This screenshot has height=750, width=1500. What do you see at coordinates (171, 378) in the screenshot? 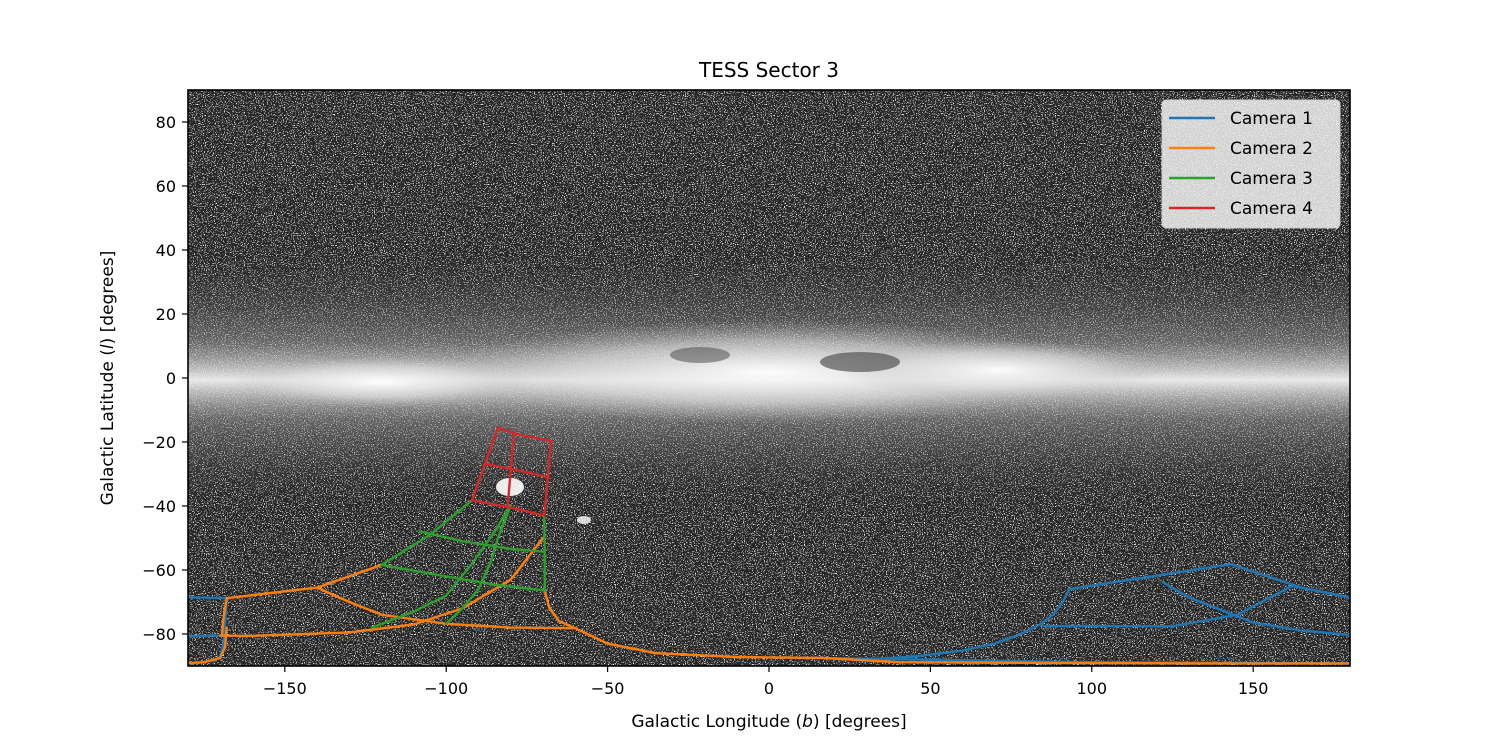
I see `y-tick-label: 0` at bounding box center [171, 378].